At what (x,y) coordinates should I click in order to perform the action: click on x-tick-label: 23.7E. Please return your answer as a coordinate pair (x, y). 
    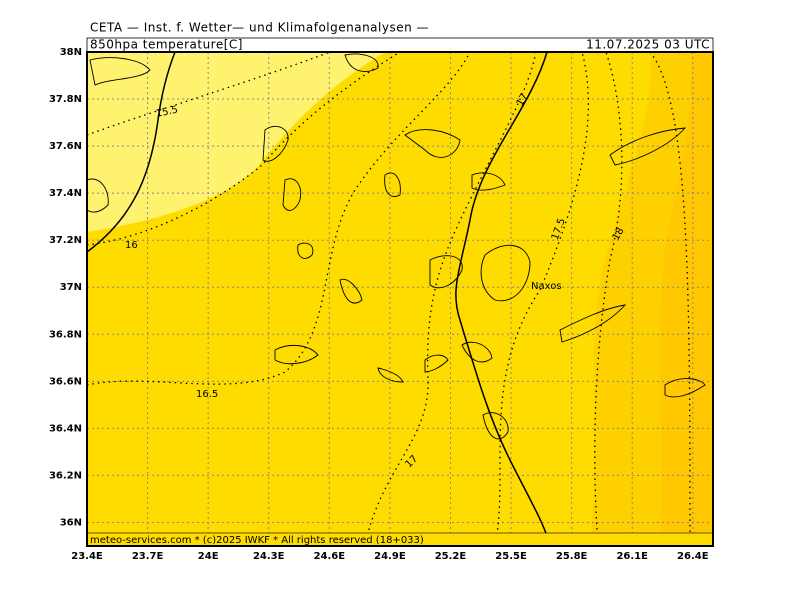
    Looking at the image, I should click on (148, 556).